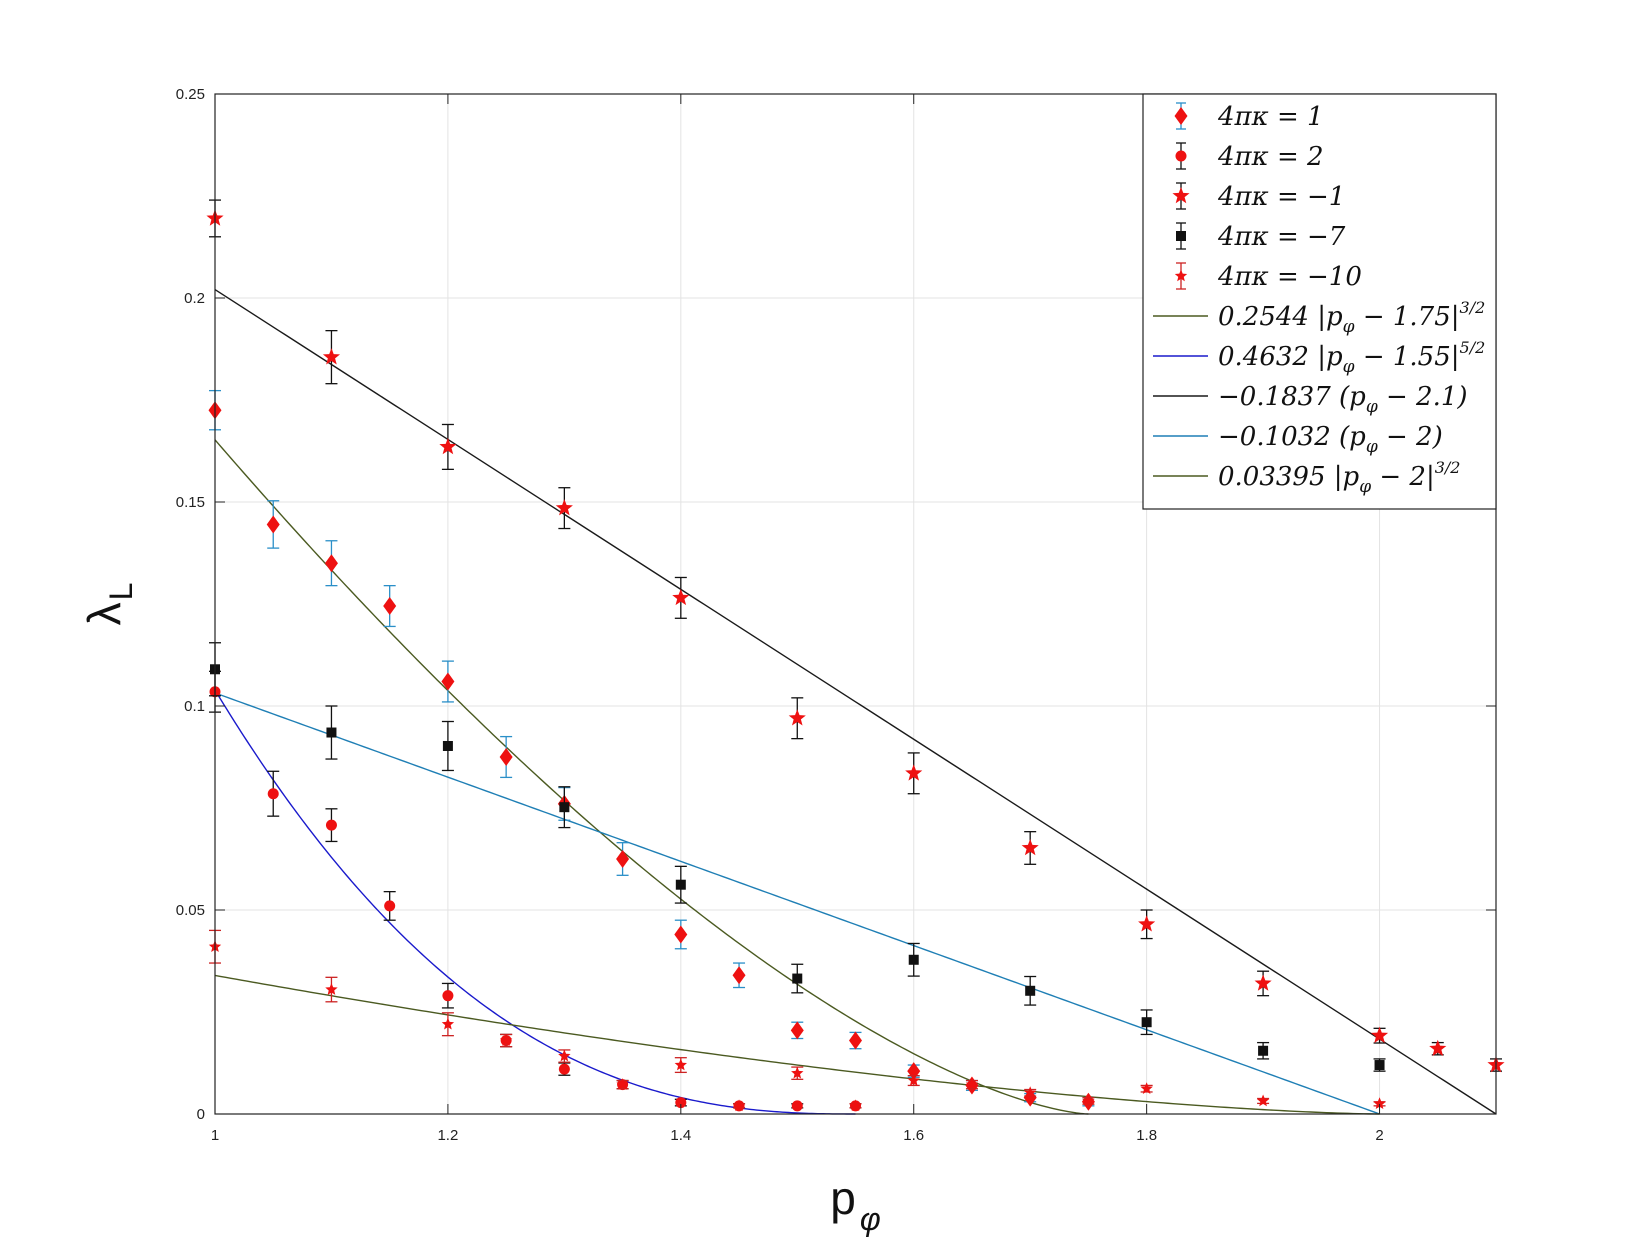 Image resolution: width=1644 pixels, height=1246 pixels. What do you see at coordinates (194, 298) in the screenshot?
I see `y-tick-label-4: 0.2` at bounding box center [194, 298].